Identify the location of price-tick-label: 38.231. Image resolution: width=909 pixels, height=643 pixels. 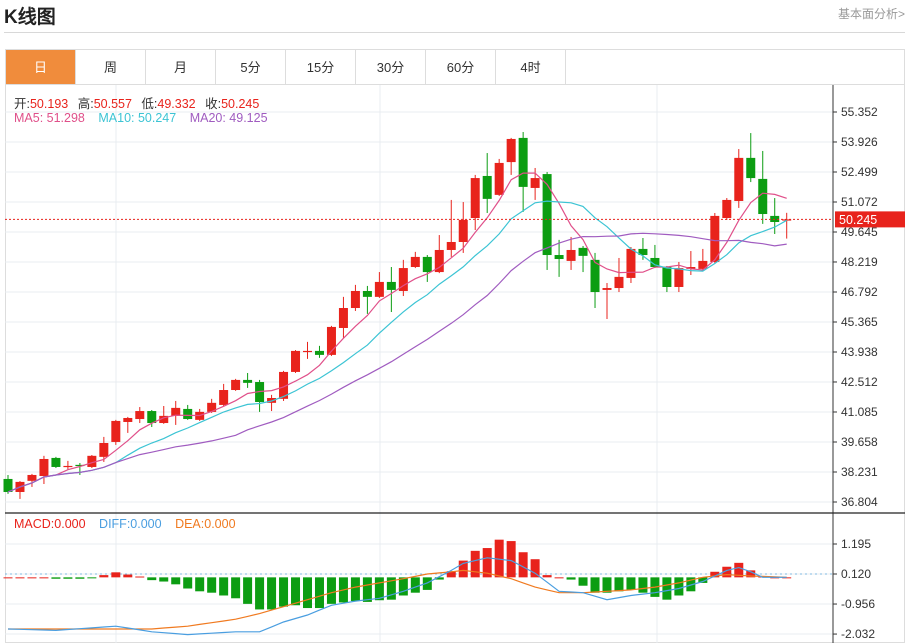
(859, 472).